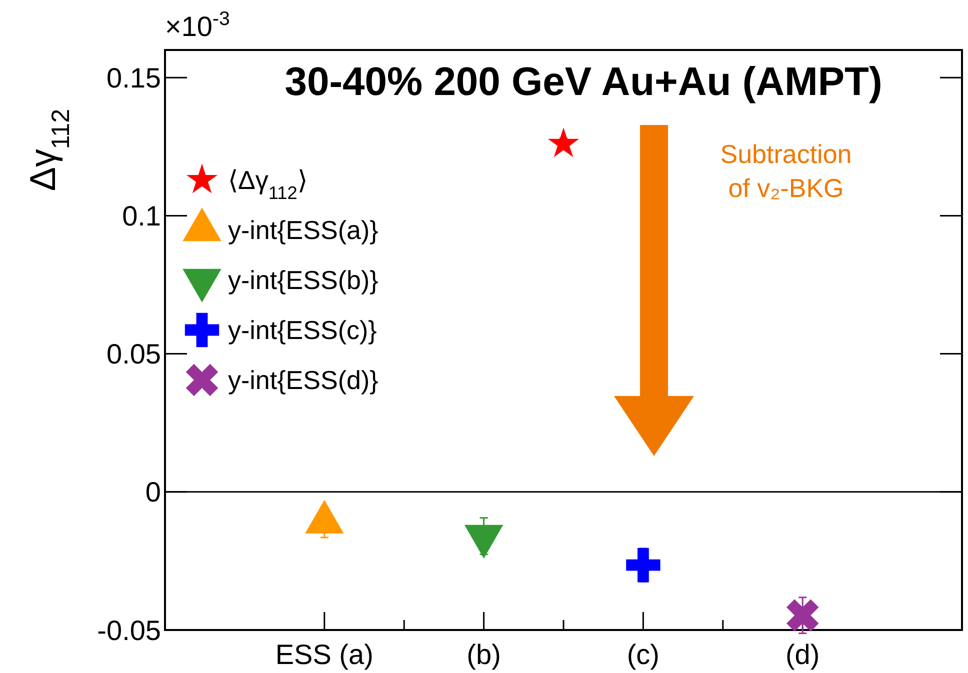 The image size is (968, 673). I want to click on legend-label: y-int{ESS(b)}, so click(303, 280).